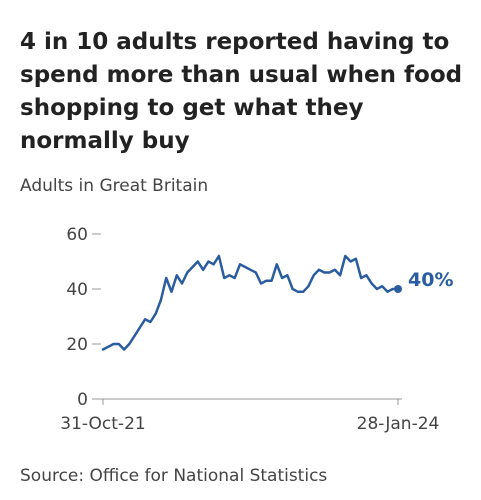 The height and width of the screenshot is (500, 481). Describe the element at coordinates (82, 400) in the screenshot. I see `y-tick-label: 0` at that location.